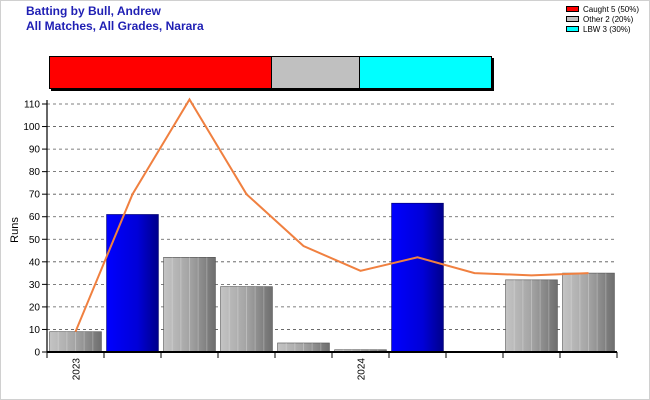 Image resolution: width=650 pixels, height=400 pixels. I want to click on y-tick-label: 50, so click(35, 240).